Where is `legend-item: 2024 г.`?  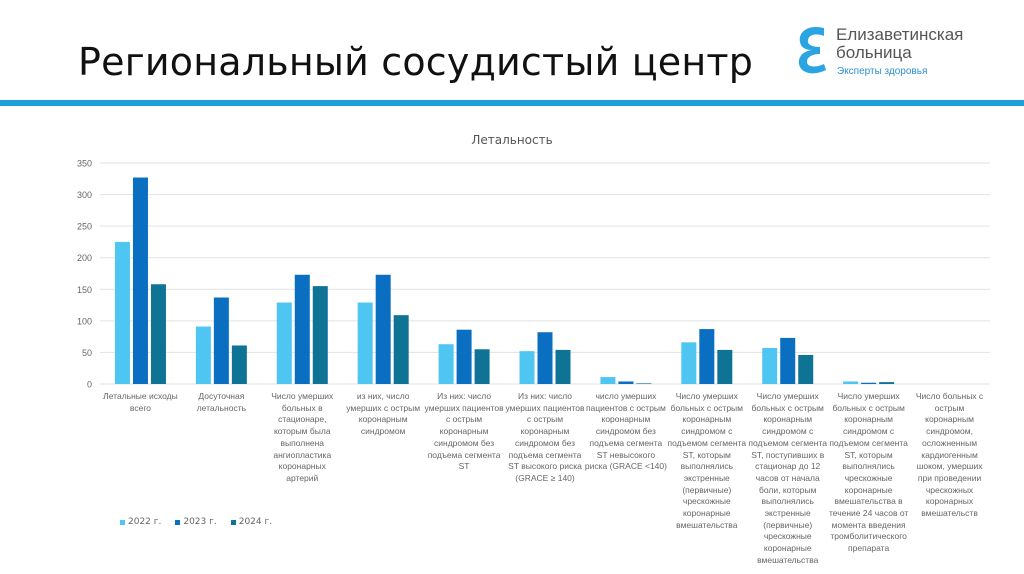
legend-item: 2024 г. is located at coordinates (251, 522).